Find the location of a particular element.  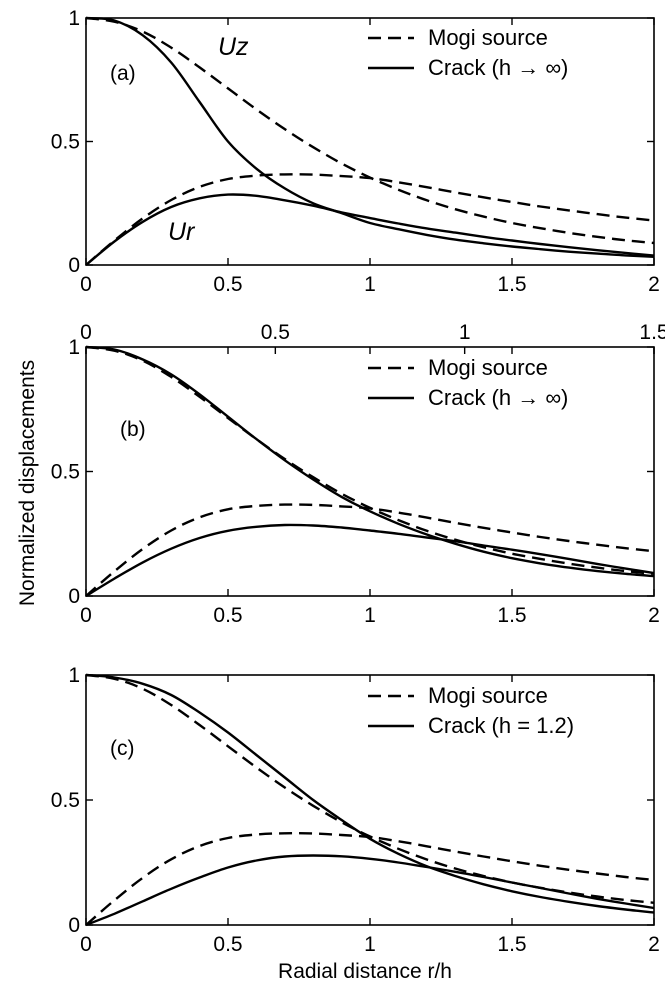

x-axis-label-text: Radial distance r/h is located at coordinates (365, 971).